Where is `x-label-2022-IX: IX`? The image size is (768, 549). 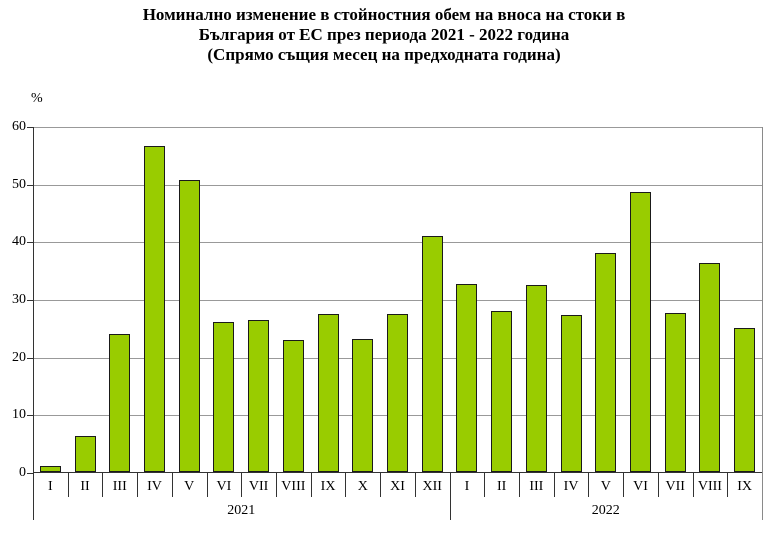
x-label-2022-IX: IX is located at coordinates (745, 486).